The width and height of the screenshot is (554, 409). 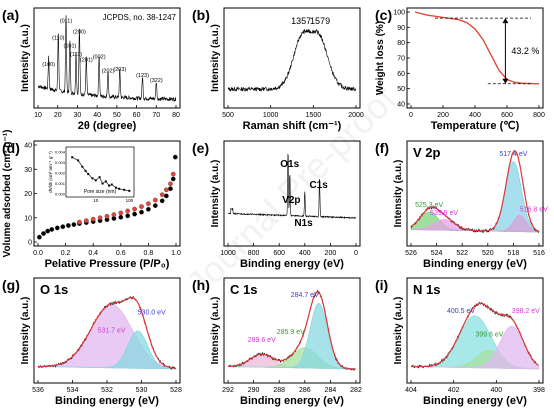 I want to click on x-tick-label: 284, so click(x=331, y=390).